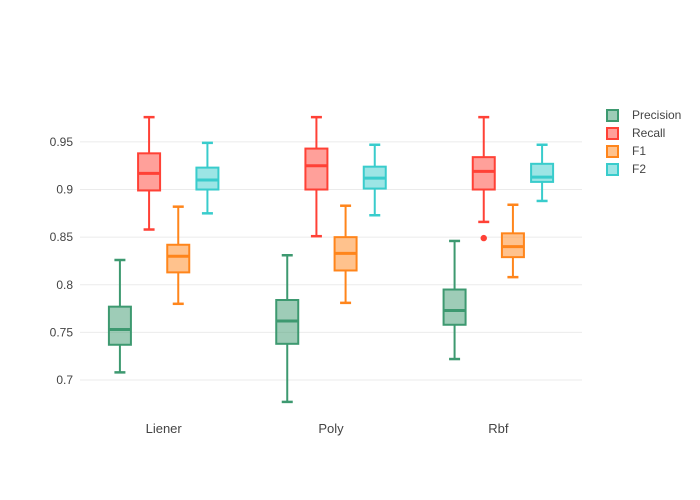 Image resolution: width=700 pixels, height=500 pixels. I want to click on box-f1-poly, so click(345, 254).